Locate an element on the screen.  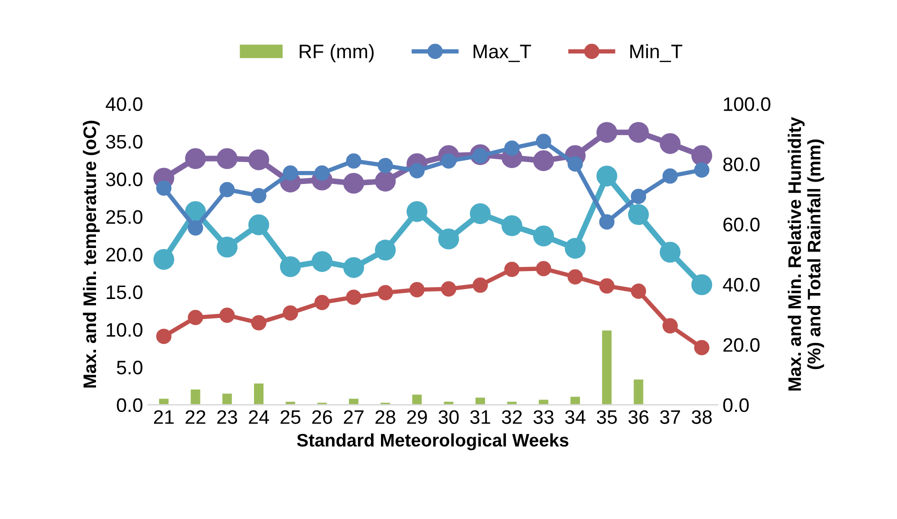
x-tick-label: 36 is located at coordinates (638, 417).